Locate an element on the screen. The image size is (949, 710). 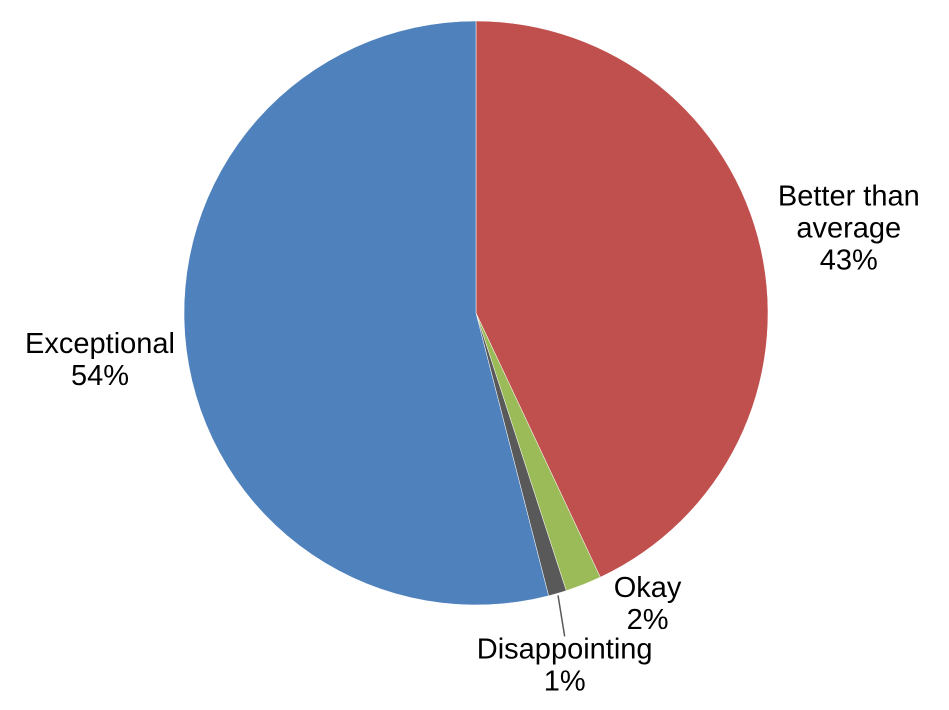
data-label: 2% is located at coordinates (647, 620).